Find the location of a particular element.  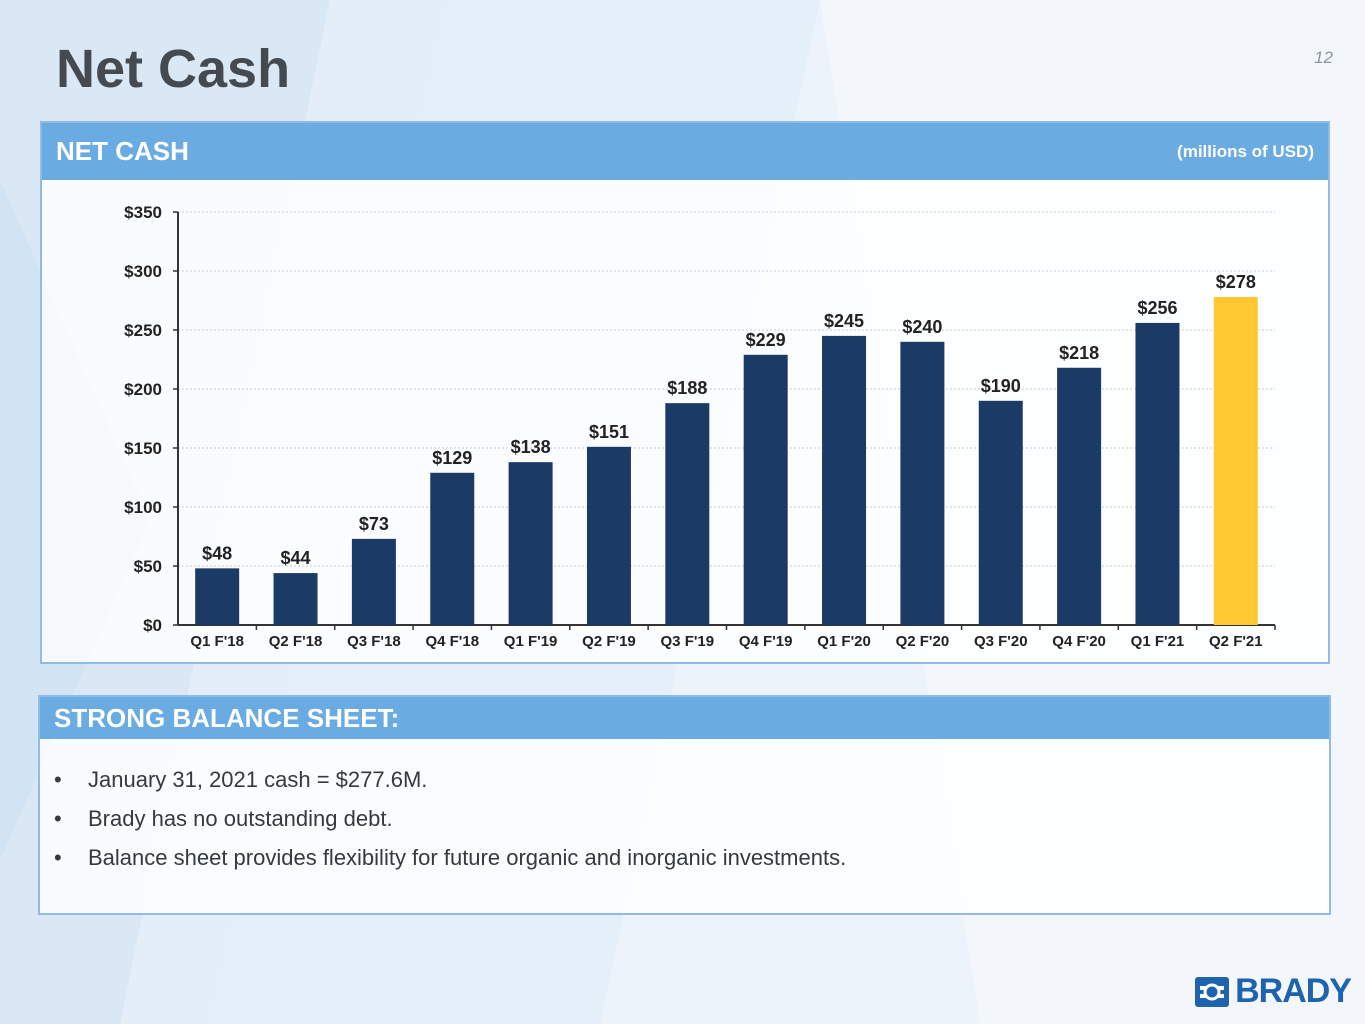

x-tick-label: Q2 F'18 is located at coordinates (296, 641).